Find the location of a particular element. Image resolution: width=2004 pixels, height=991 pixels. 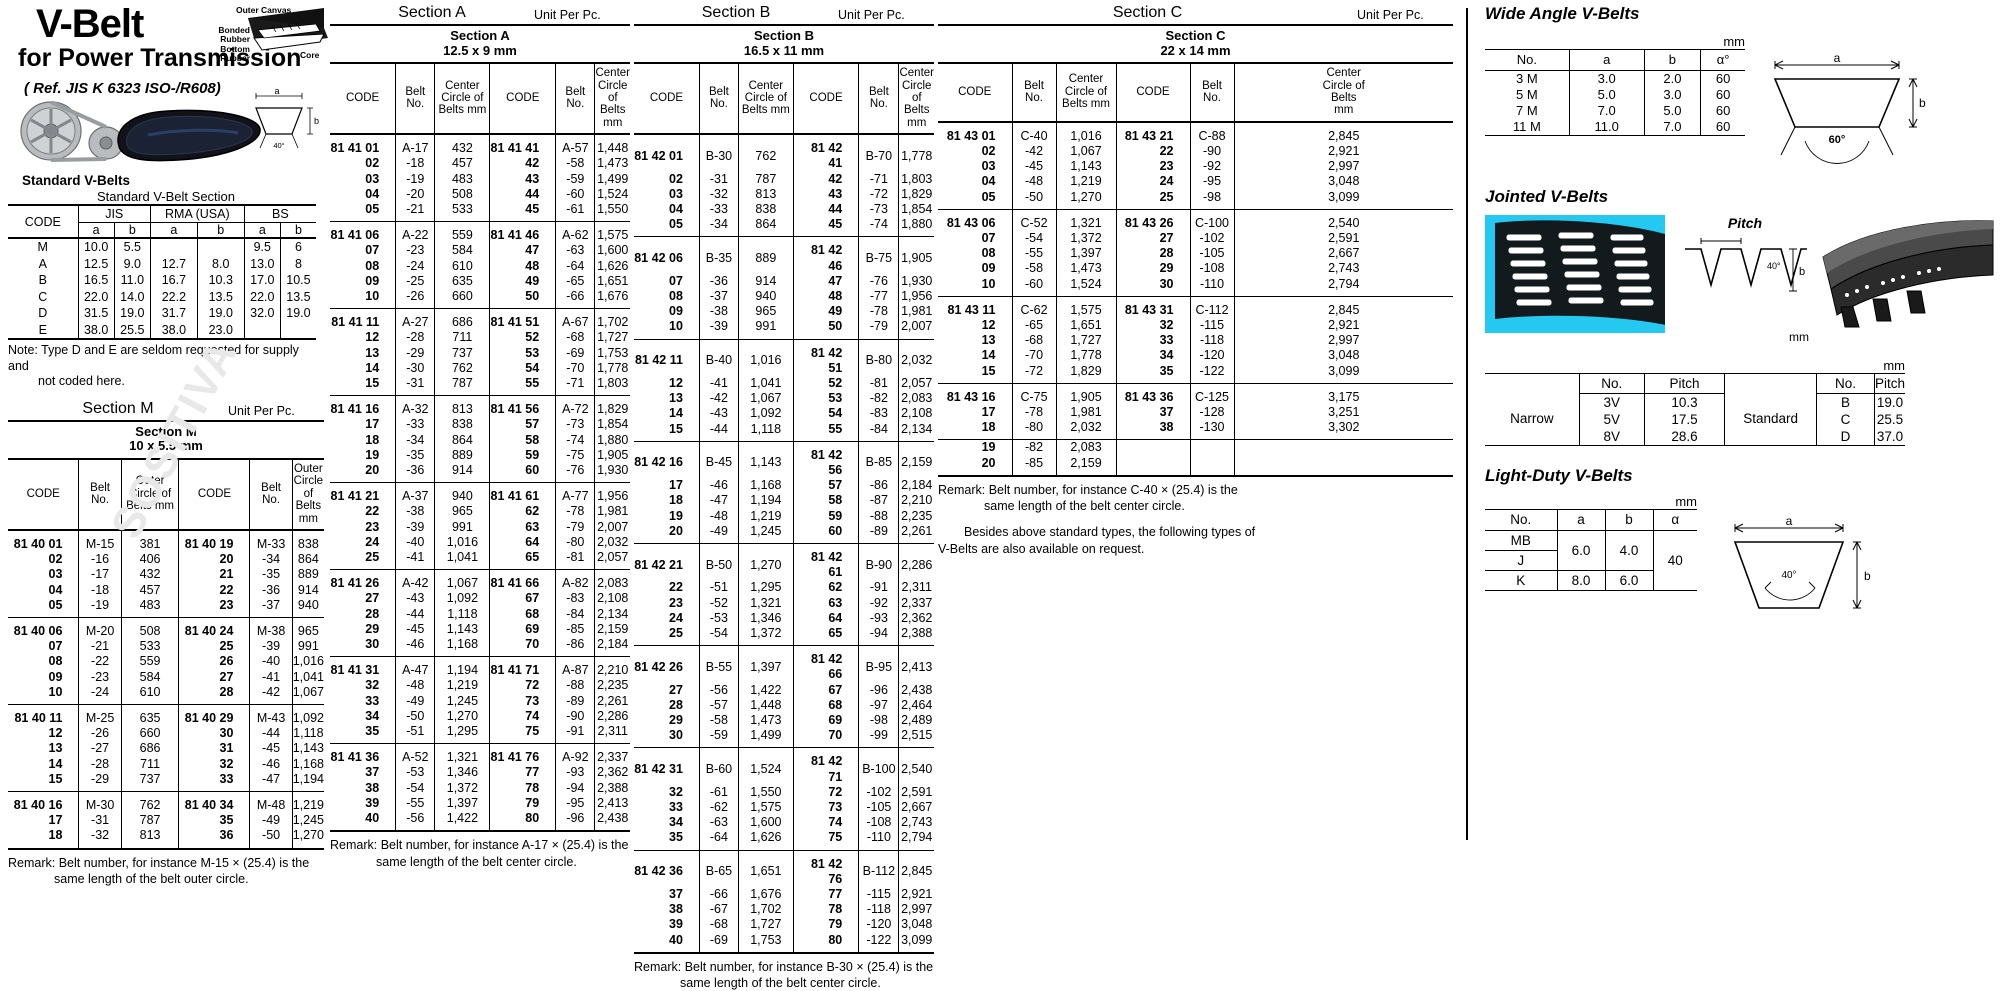

cell-circle-right: 2,108 is located at coordinates (612, 599).